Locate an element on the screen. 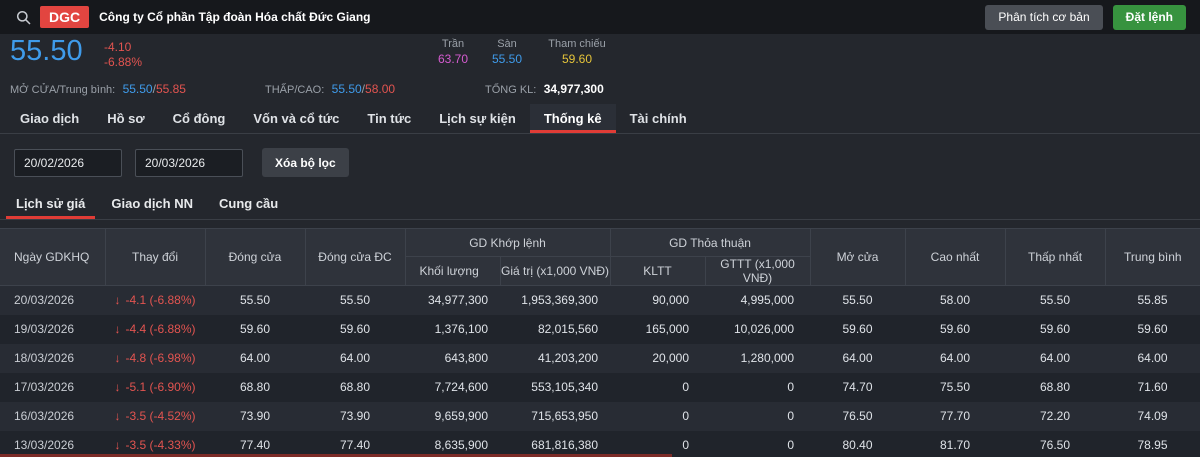 The width and height of the screenshot is (1200, 457). cell-close: 73.90 is located at coordinates (255, 416).